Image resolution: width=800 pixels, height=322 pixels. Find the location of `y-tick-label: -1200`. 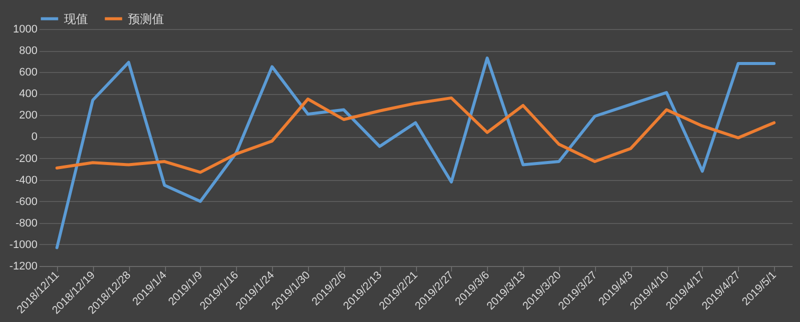

y-tick-label: -1200 is located at coordinates (23, 266).